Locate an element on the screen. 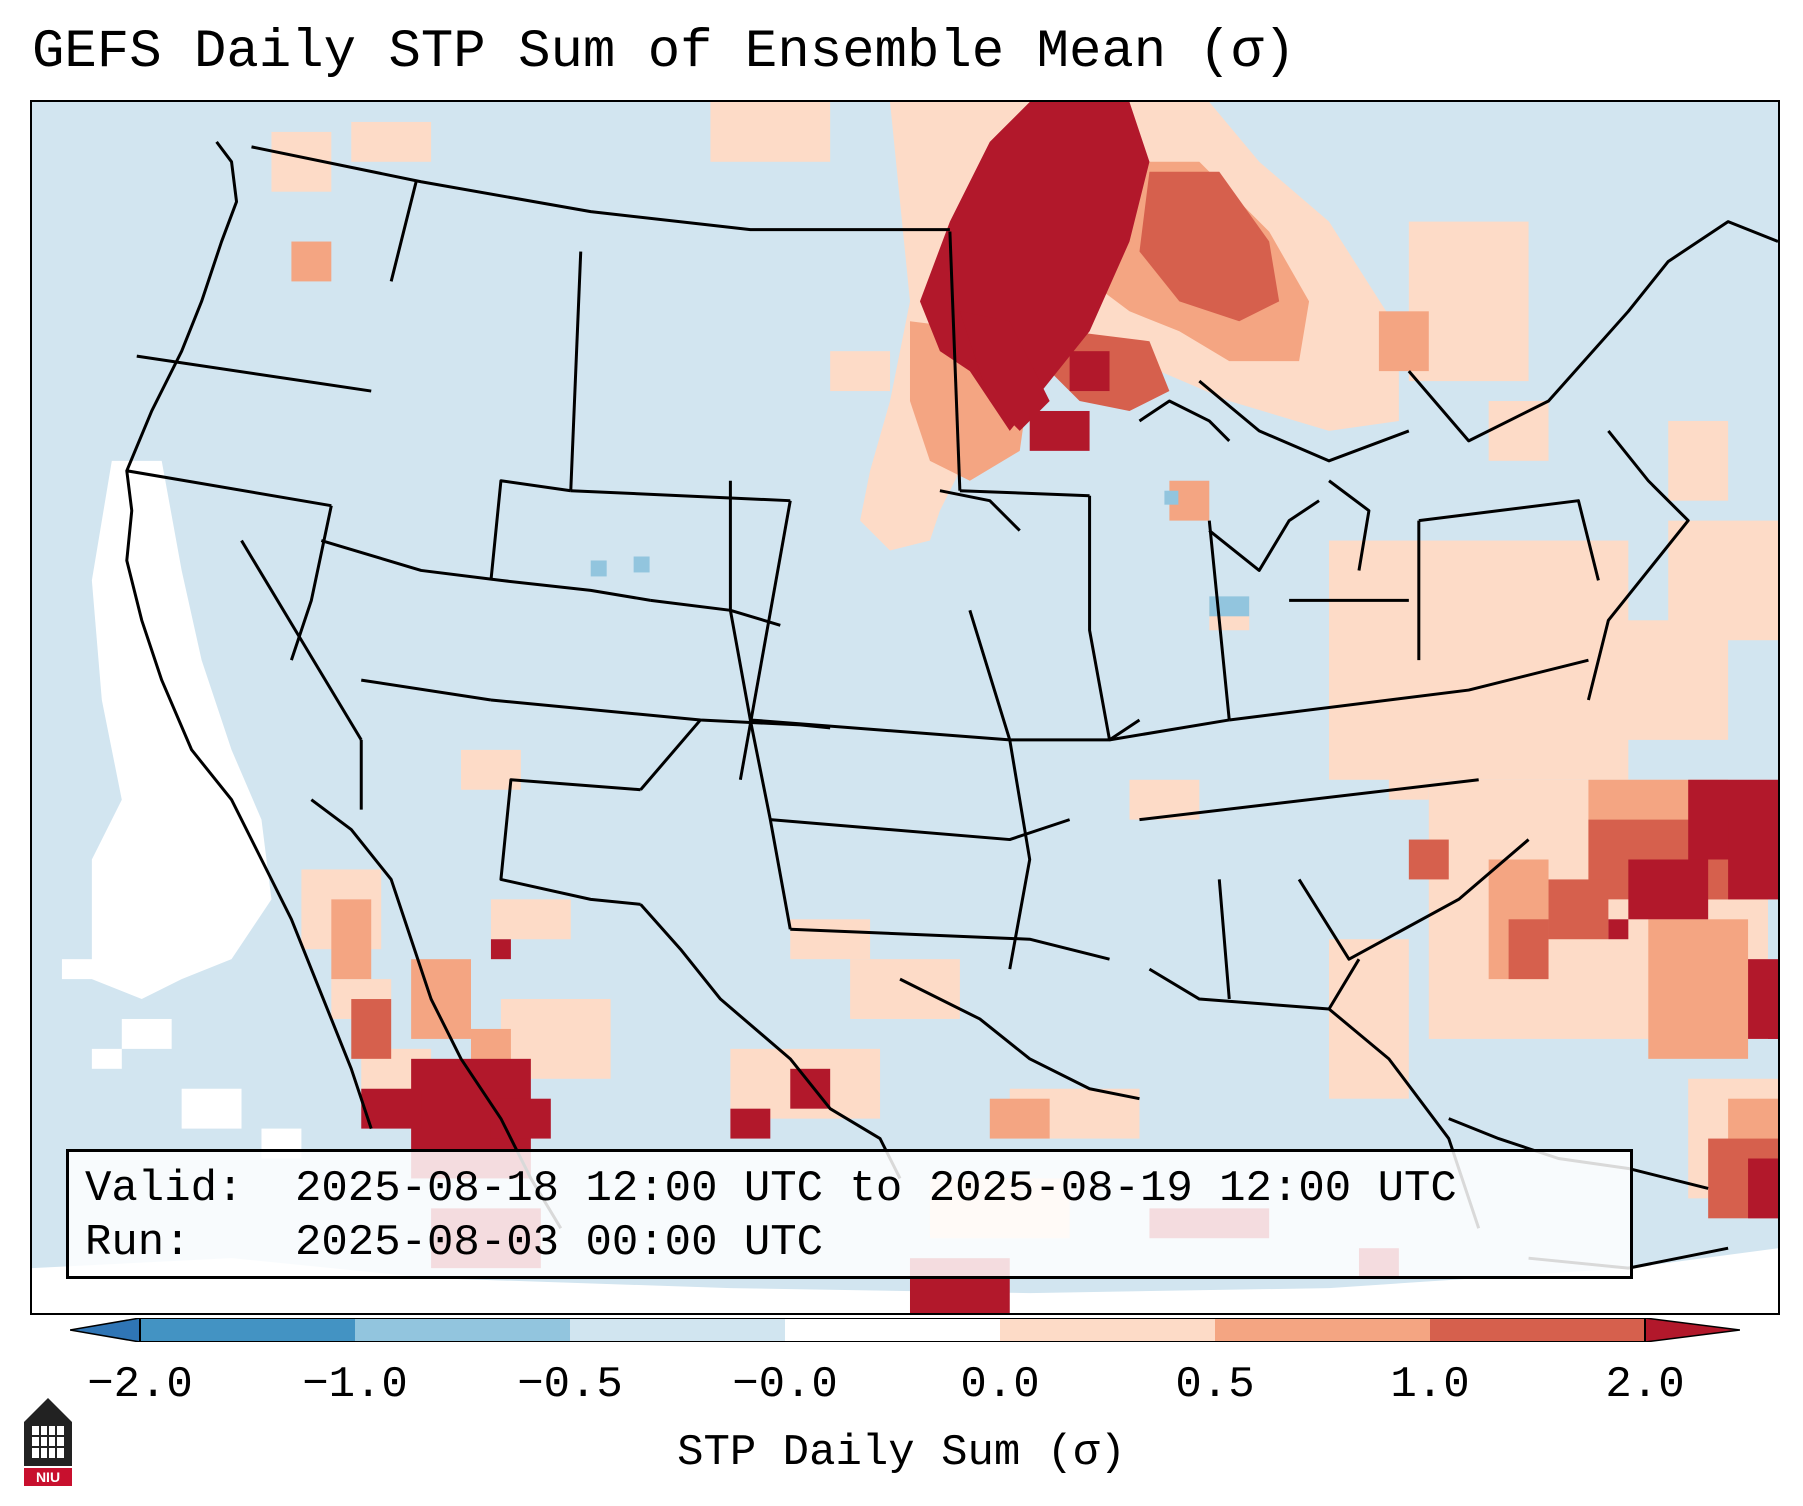 This screenshot has height=1506, width=1803. valid-label: Valid: is located at coordinates (164, 1189).